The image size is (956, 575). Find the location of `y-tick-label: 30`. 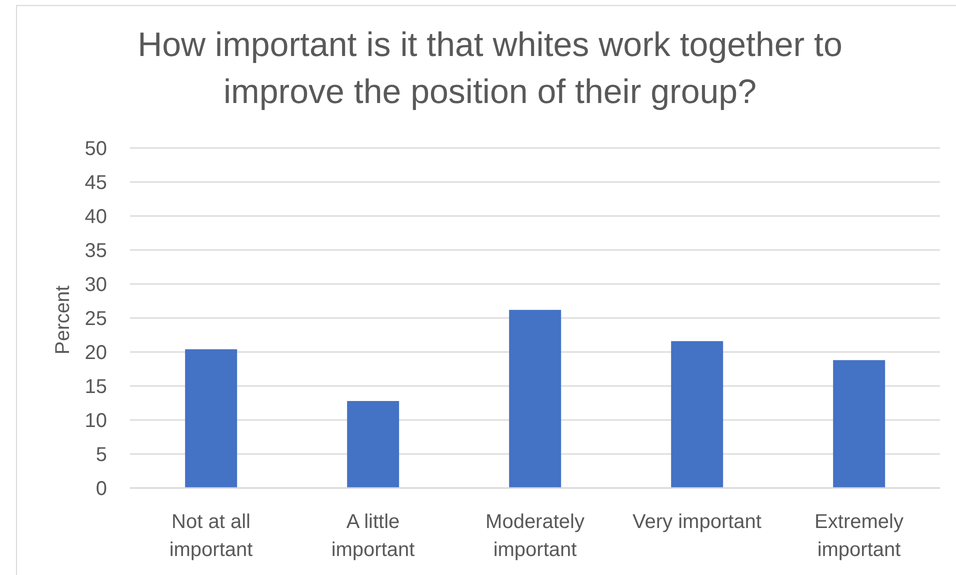

y-tick-label: 30 is located at coordinates (95, 285).